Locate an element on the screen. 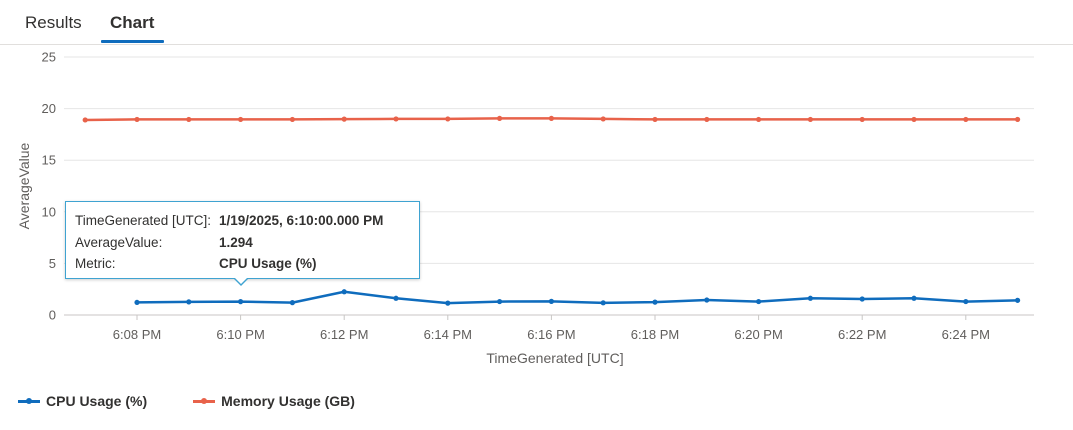 The height and width of the screenshot is (430, 1073). x-tick-label: 6:16 PM is located at coordinates (551, 334).